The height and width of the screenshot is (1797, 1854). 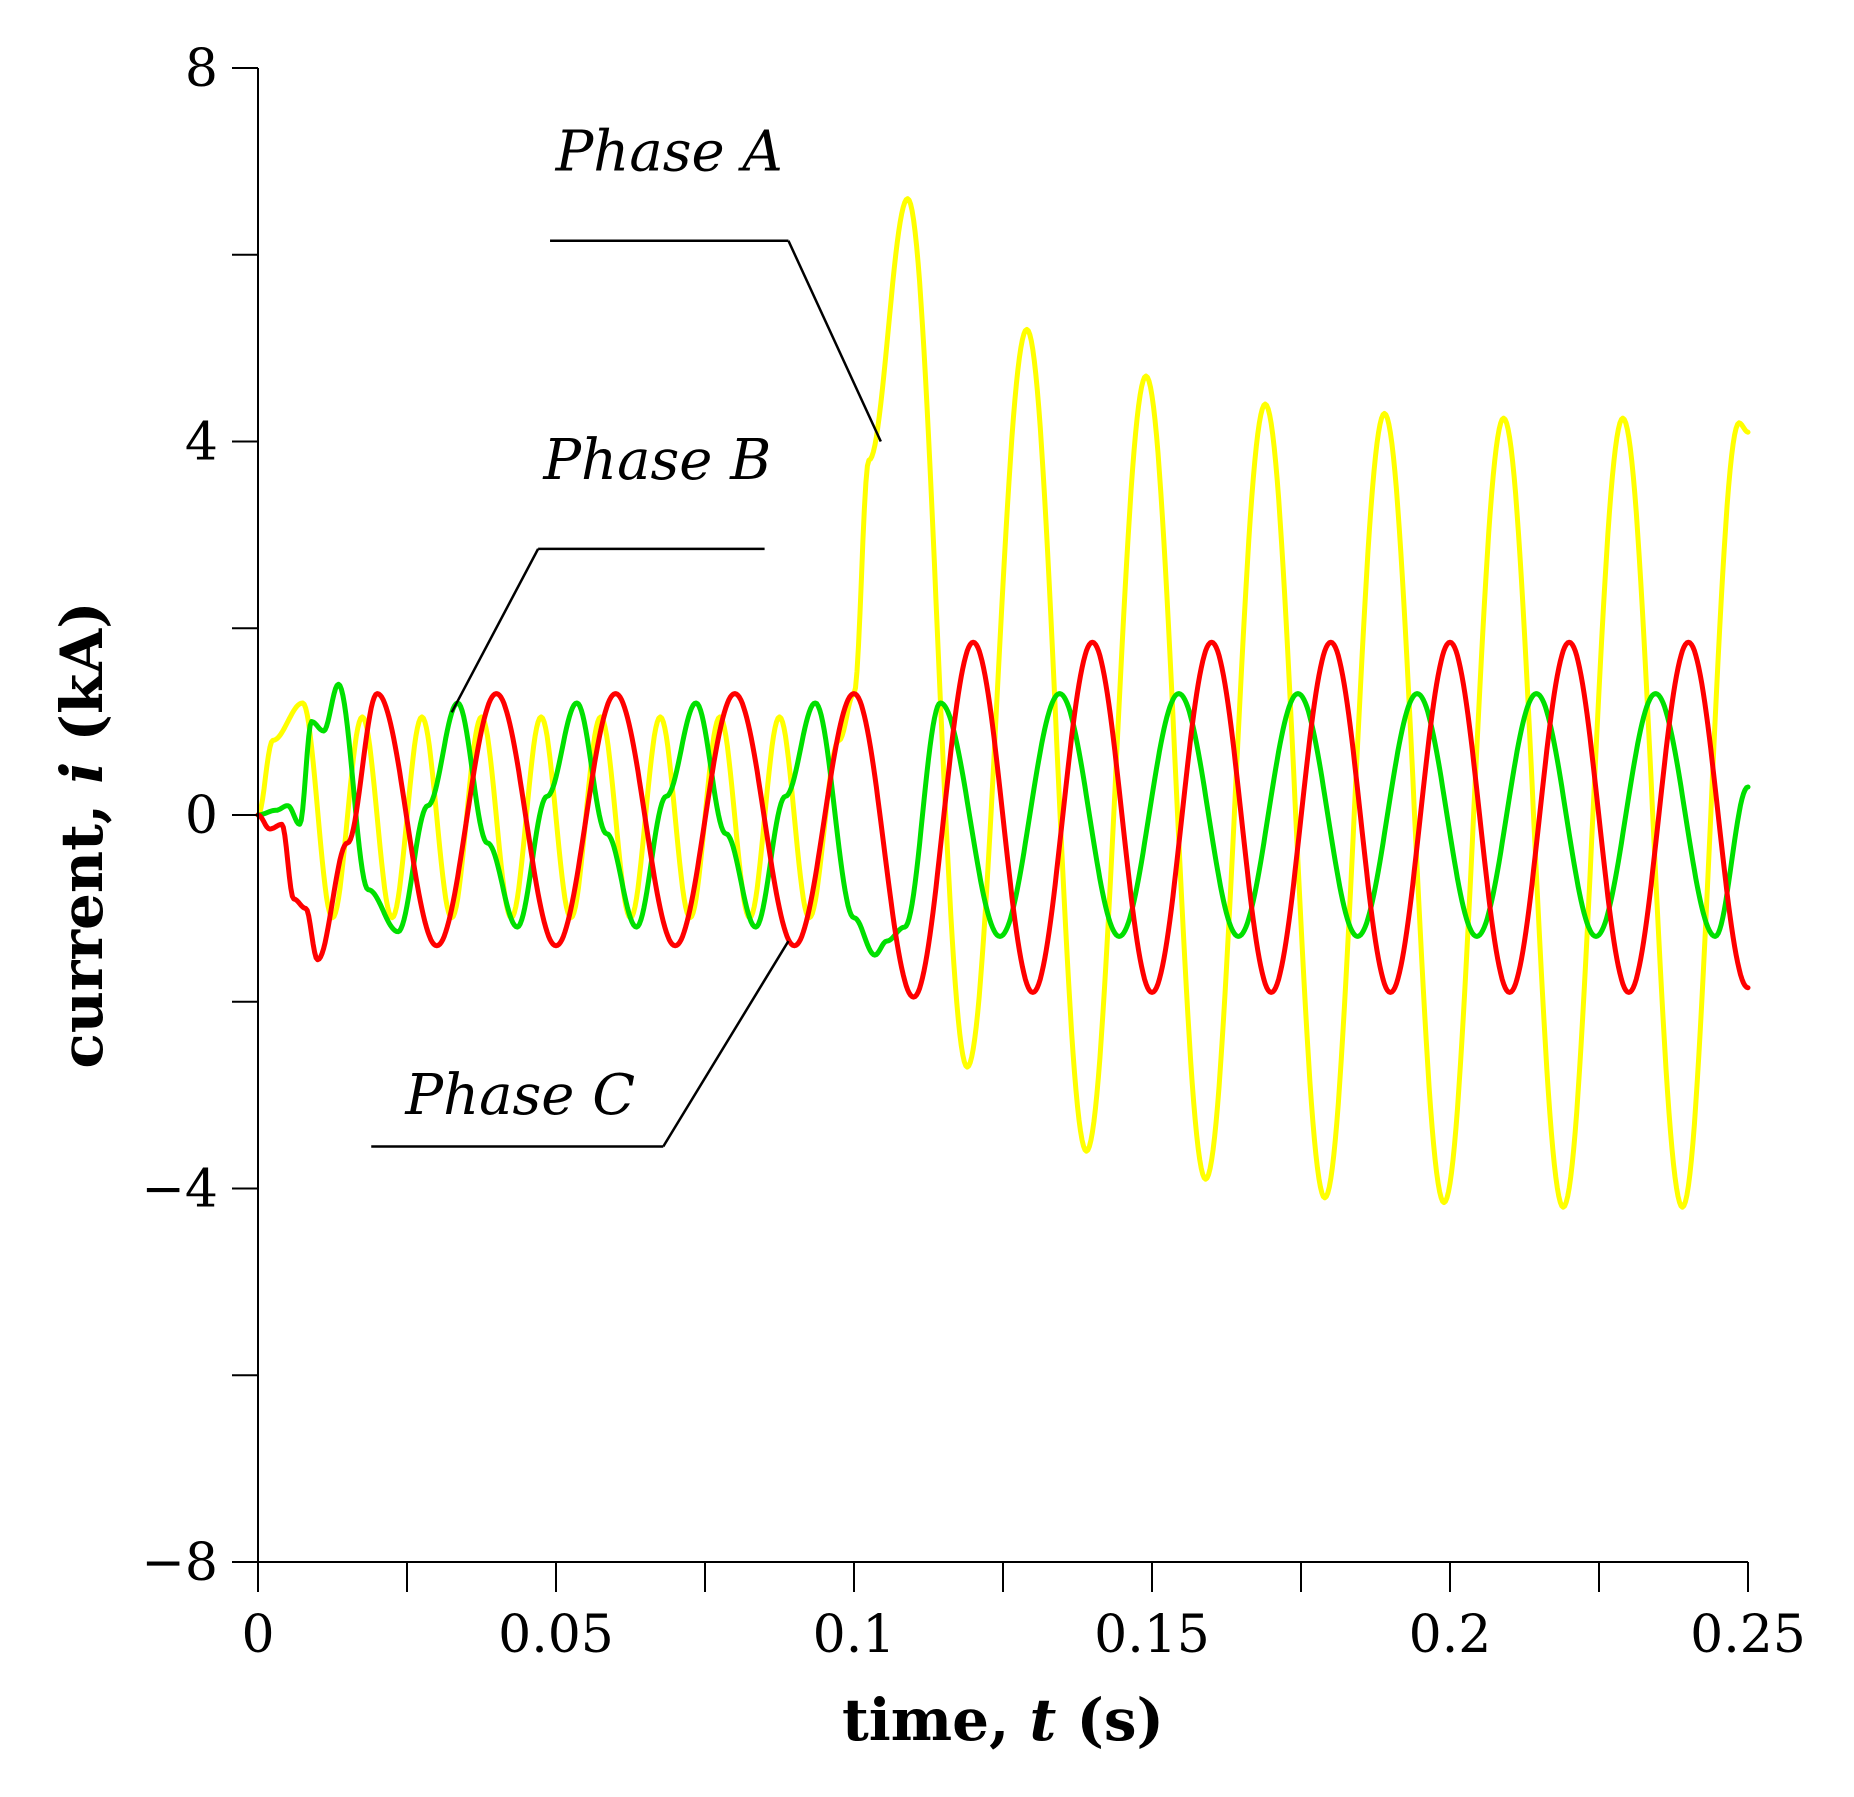 I want to click on annotation-leader-phase-b, so click(x=495, y=630).